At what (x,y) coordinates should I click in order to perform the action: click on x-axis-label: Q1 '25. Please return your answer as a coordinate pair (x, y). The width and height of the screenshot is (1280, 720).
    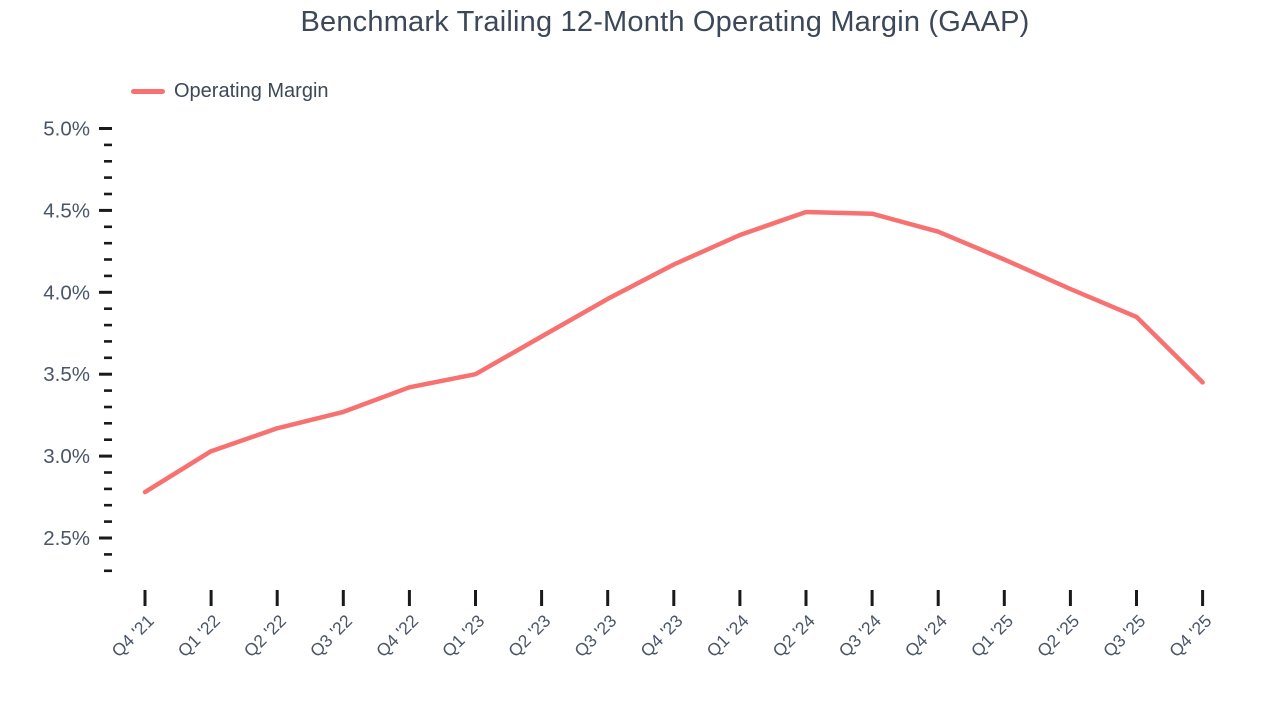
    Looking at the image, I should click on (992, 636).